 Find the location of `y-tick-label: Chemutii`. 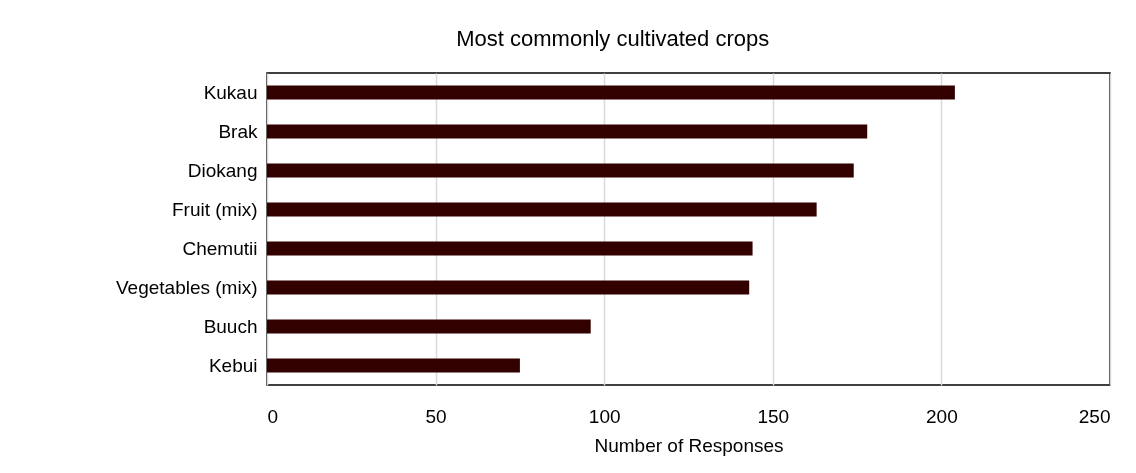

y-tick-label: Chemutii is located at coordinates (220, 248).